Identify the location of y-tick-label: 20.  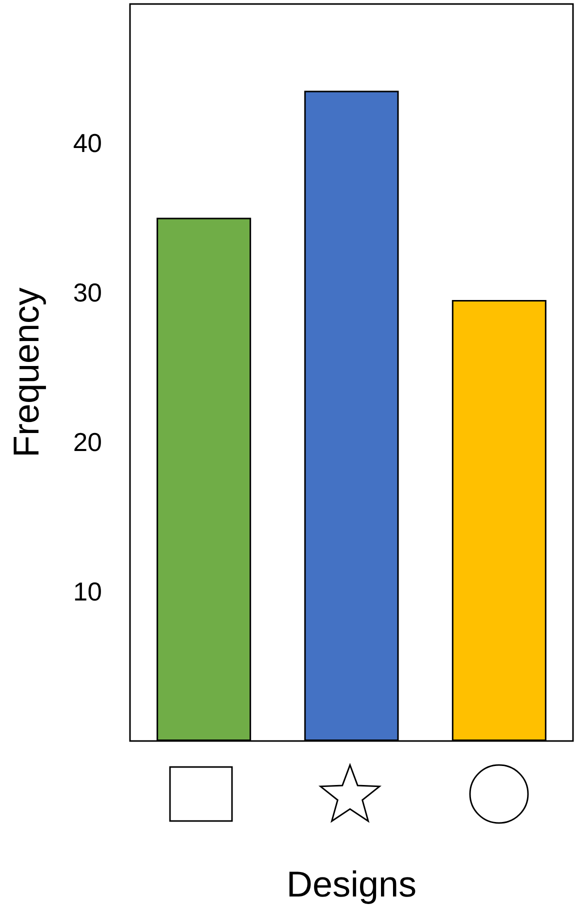
(87, 442).